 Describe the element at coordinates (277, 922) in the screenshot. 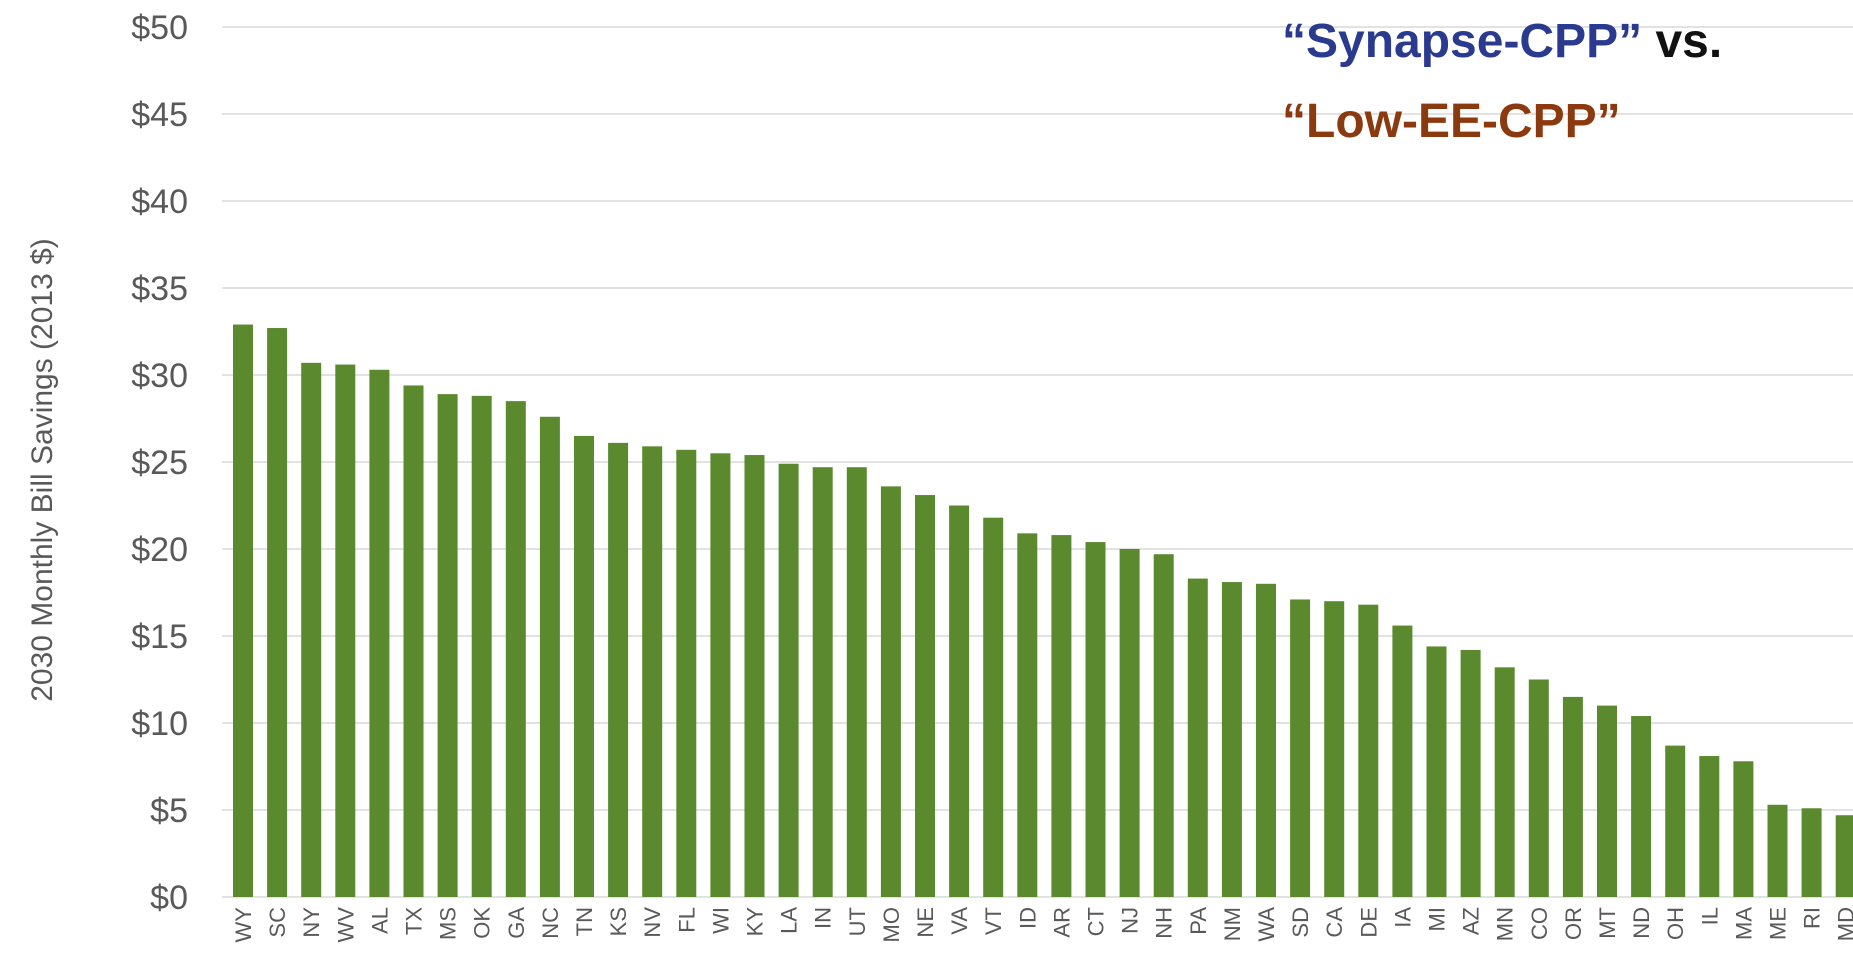

I see `x-label-sc: SC` at that location.